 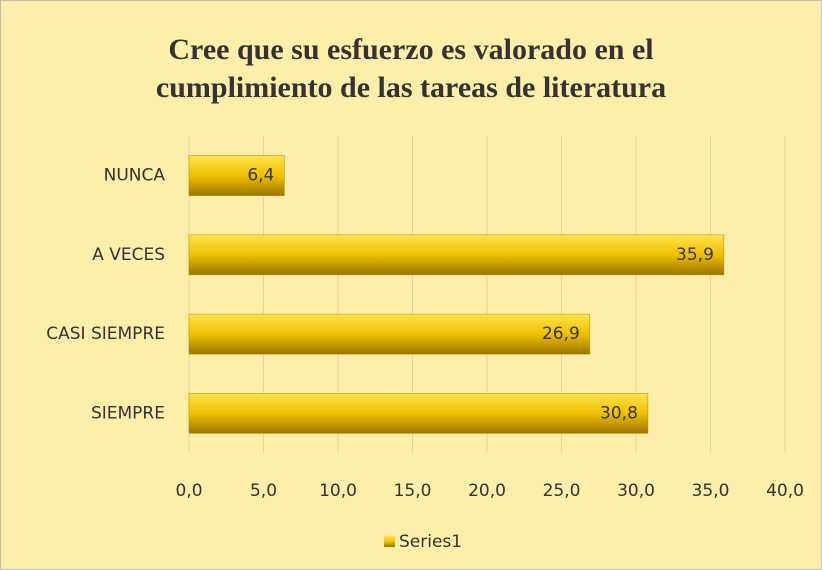 What do you see at coordinates (260, 176) in the screenshot?
I see `data-label: 6,4` at bounding box center [260, 176].